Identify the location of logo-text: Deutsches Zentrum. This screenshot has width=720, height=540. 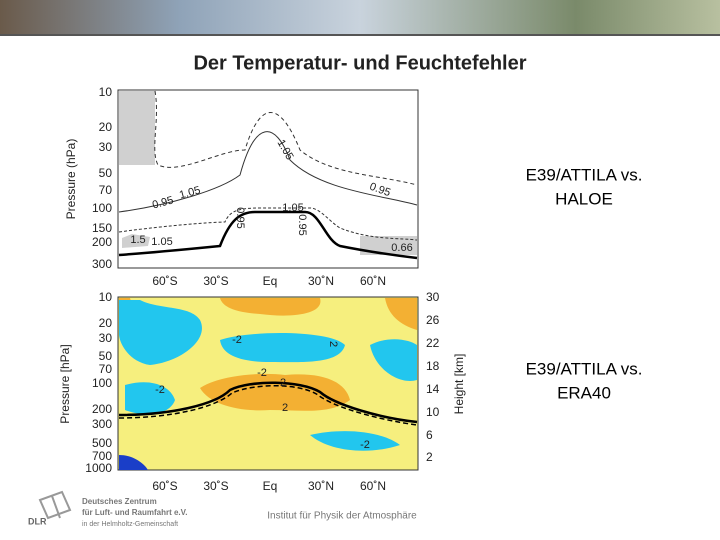
(119, 501).